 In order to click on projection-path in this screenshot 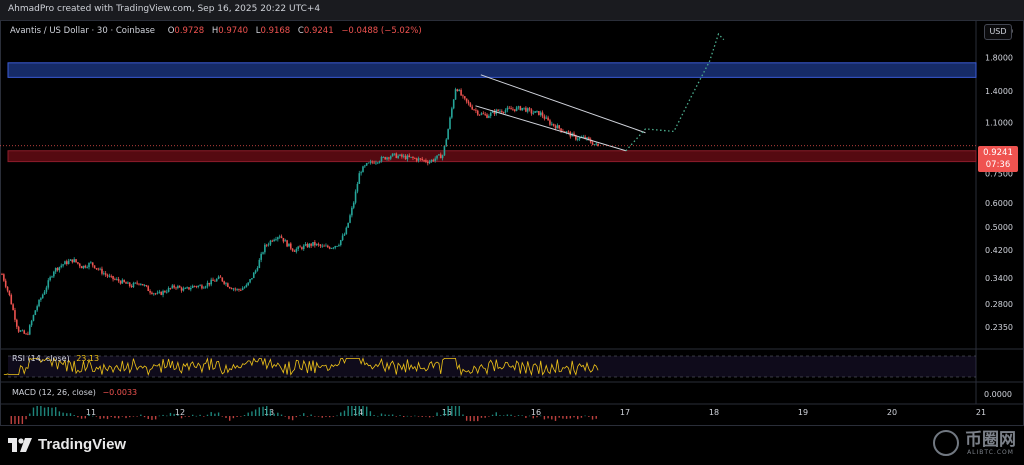, I will do `click(675, 92)`.